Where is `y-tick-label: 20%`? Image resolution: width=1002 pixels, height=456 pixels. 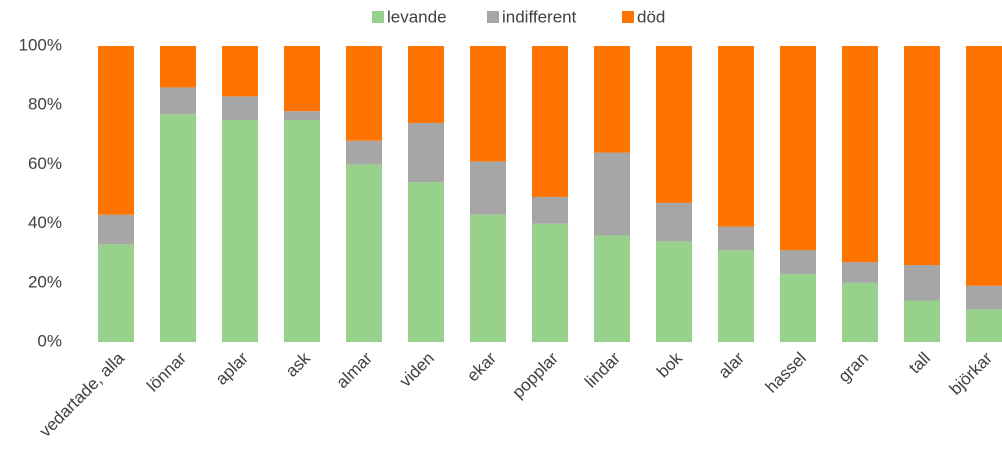
y-tick-label: 20% is located at coordinates (45, 281).